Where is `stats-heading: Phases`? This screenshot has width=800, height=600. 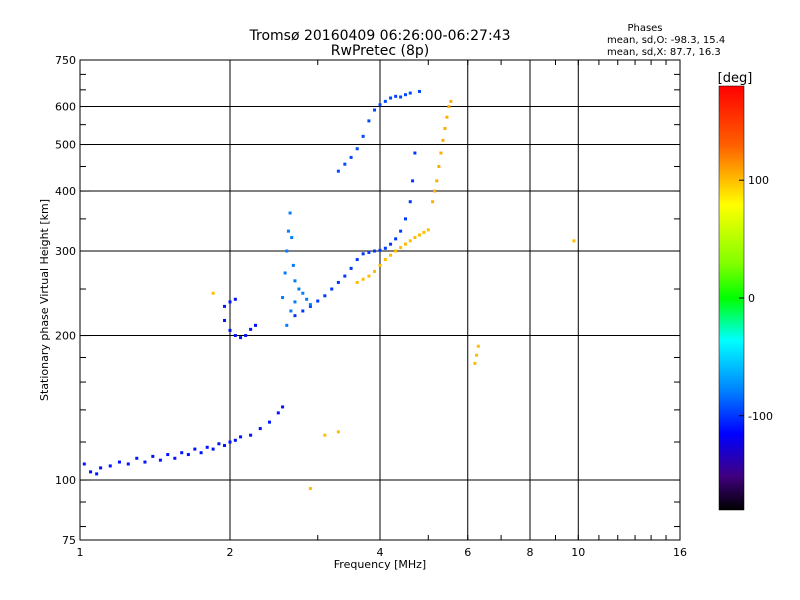
stats-heading: Phases is located at coordinates (644, 28).